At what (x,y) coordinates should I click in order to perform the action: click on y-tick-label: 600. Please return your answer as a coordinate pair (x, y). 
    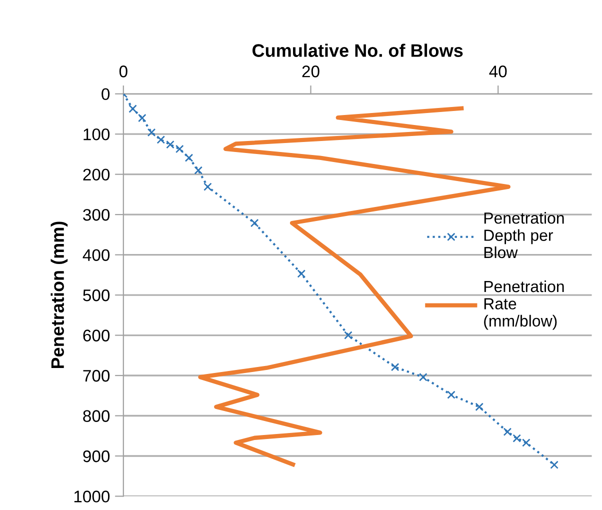
    Looking at the image, I should click on (96, 336).